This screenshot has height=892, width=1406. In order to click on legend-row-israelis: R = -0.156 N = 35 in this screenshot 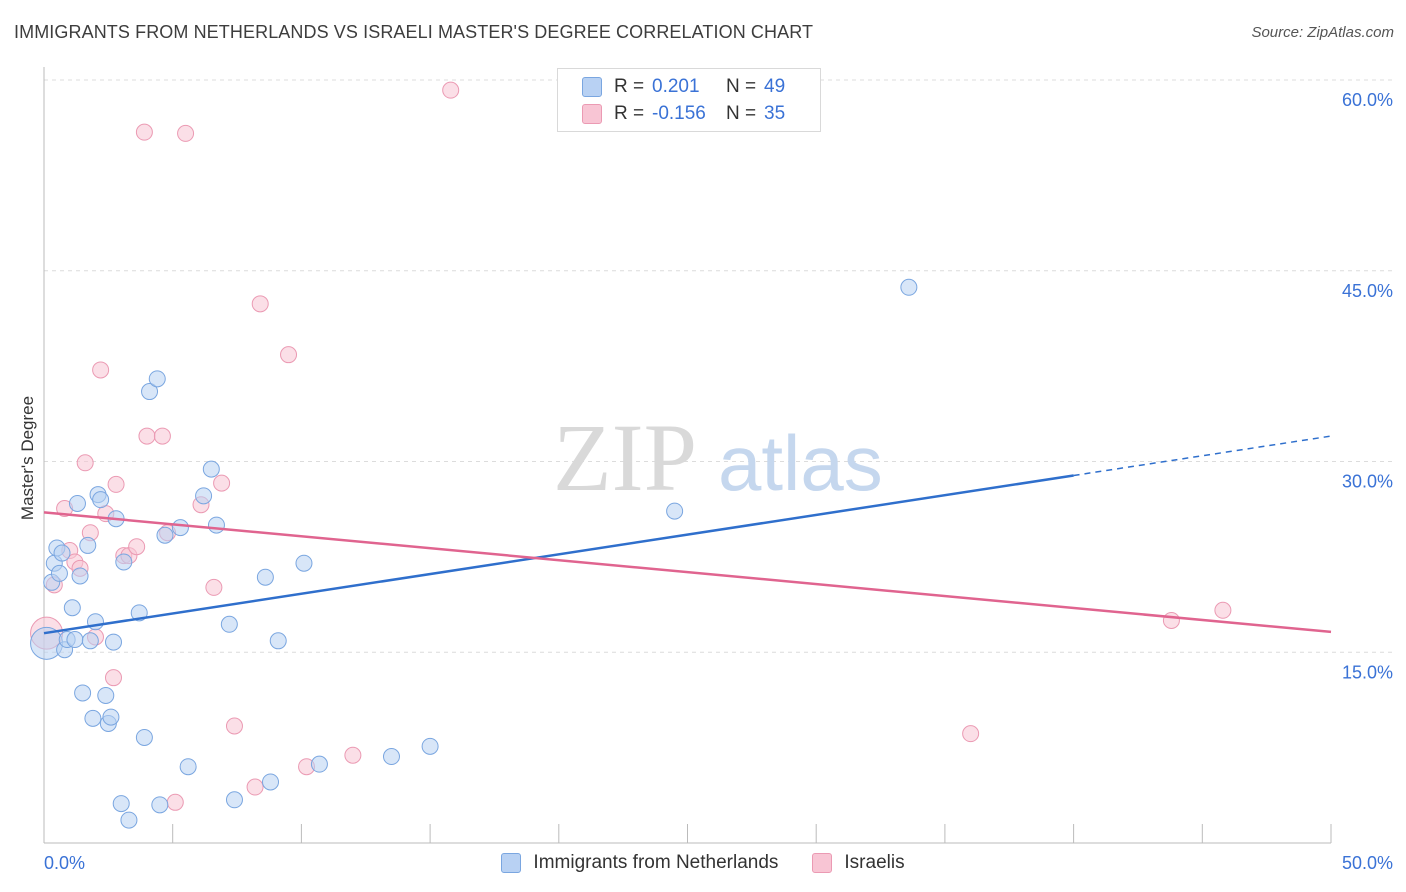, I will do `click(683, 114)`.